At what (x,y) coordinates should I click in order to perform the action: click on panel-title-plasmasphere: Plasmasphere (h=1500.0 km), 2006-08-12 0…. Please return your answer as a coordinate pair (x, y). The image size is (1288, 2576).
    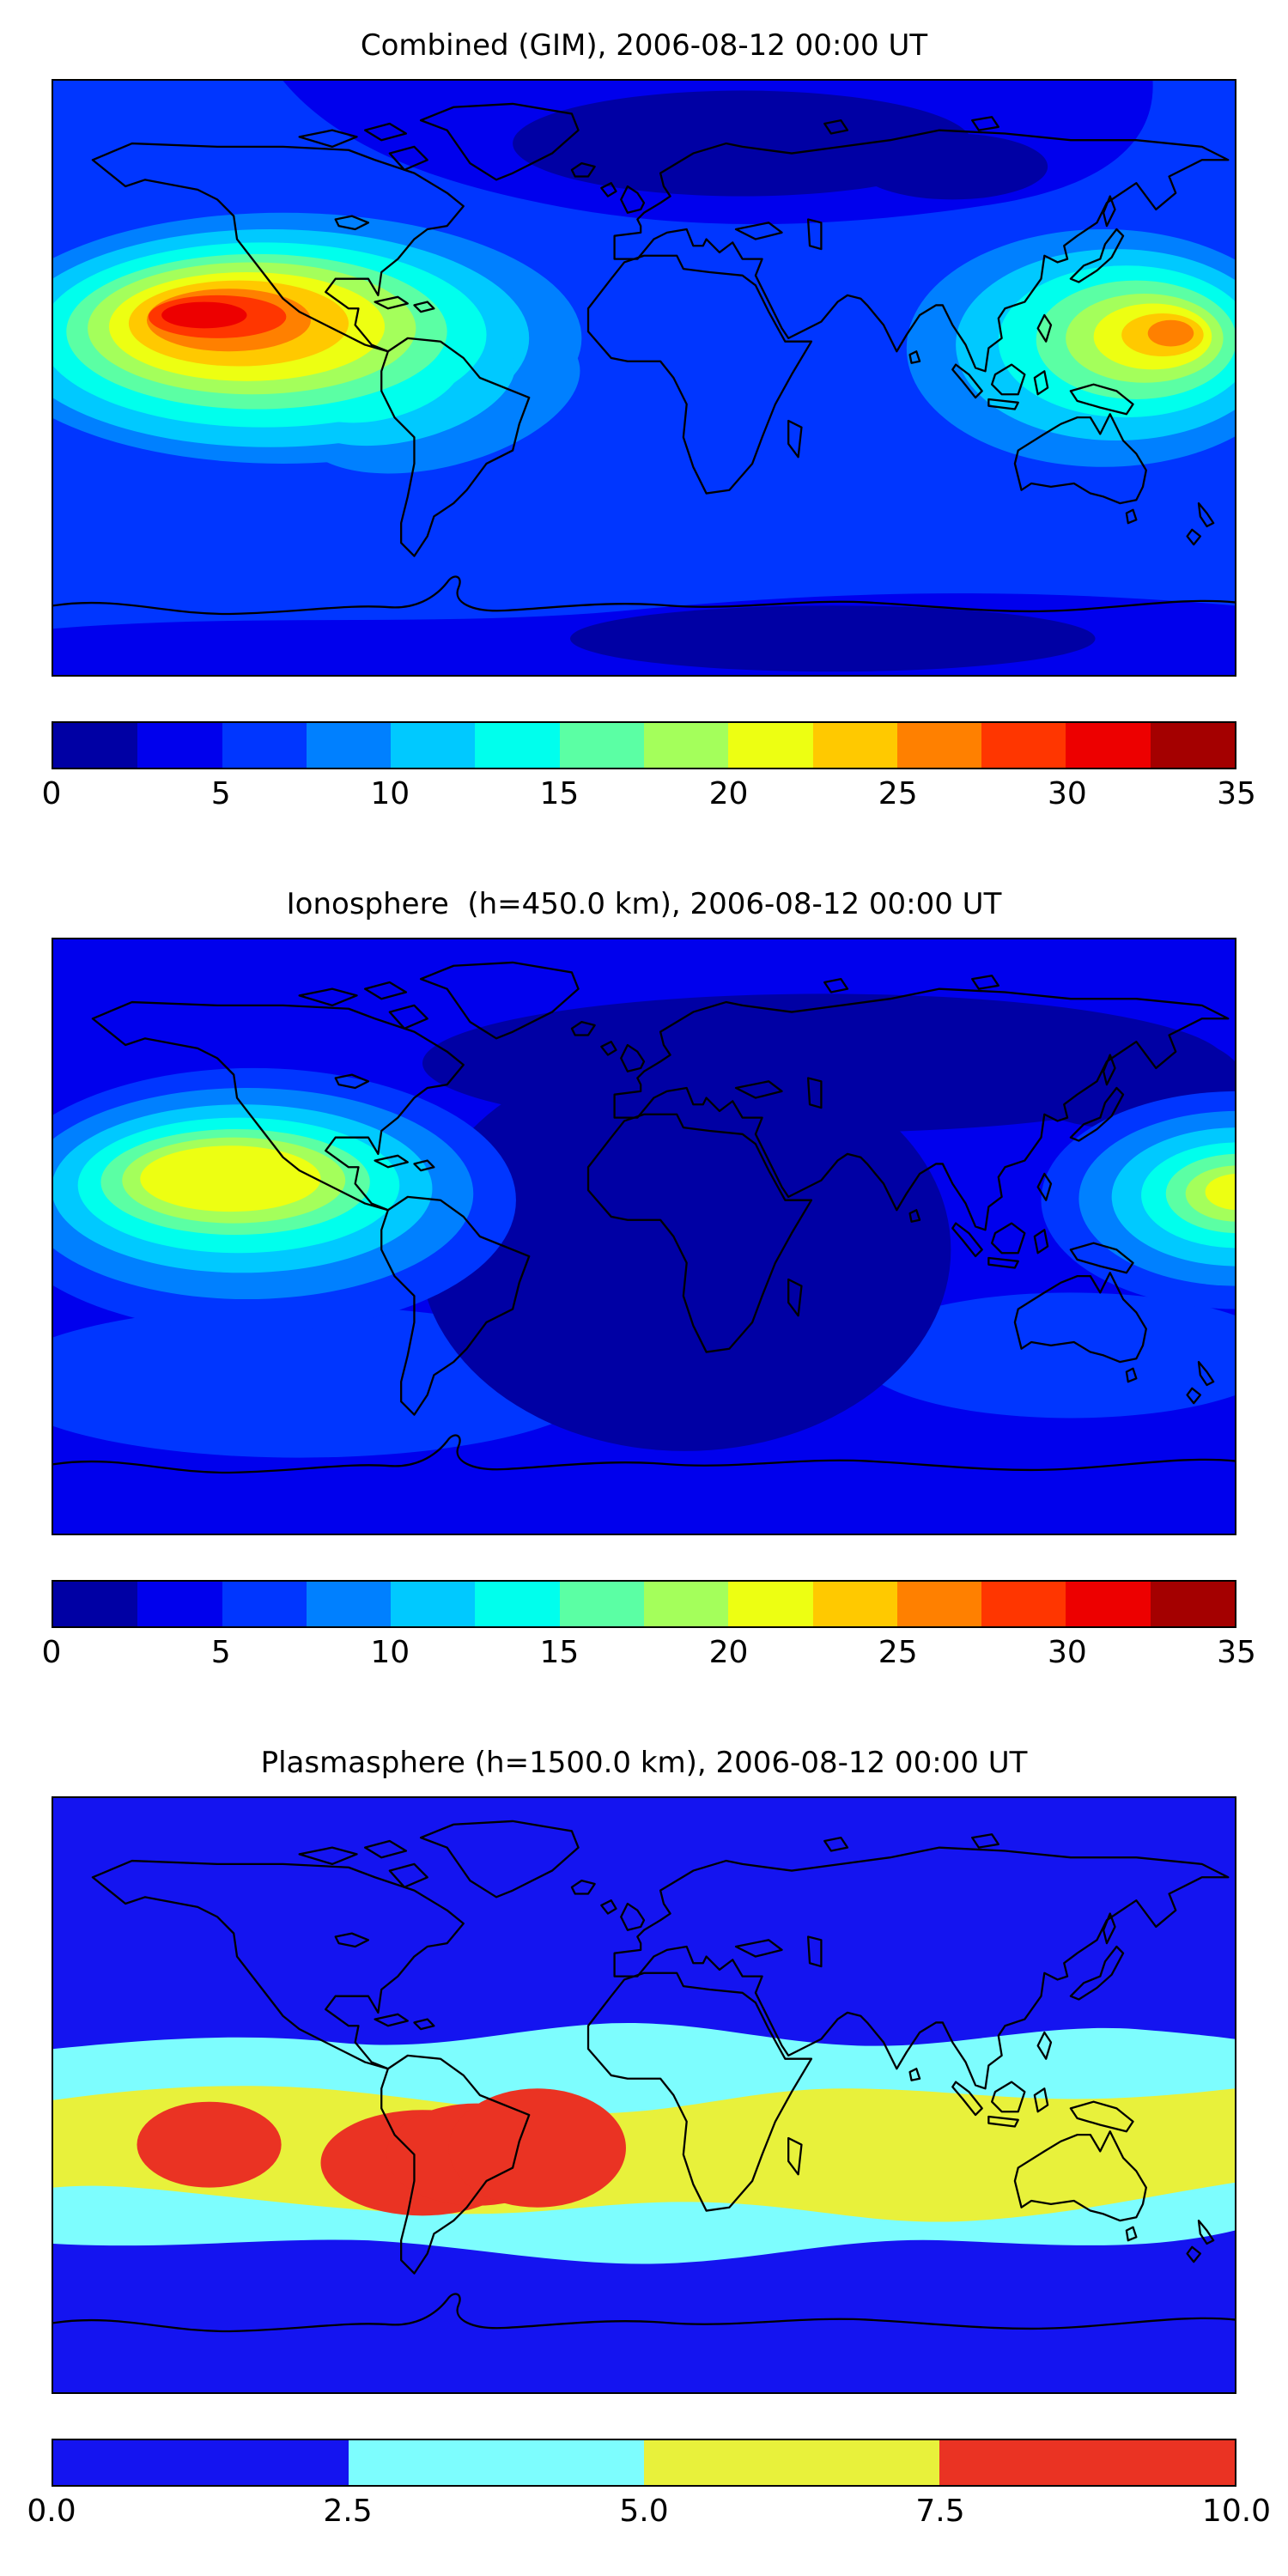
    Looking at the image, I should click on (644, 1763).